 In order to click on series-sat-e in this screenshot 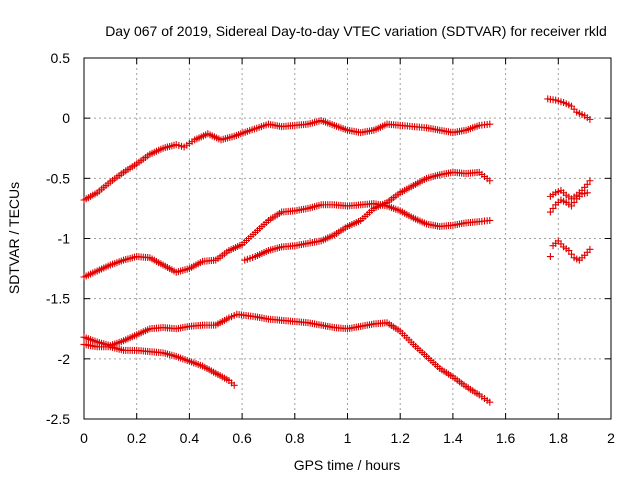, I will do `click(159, 364)`.